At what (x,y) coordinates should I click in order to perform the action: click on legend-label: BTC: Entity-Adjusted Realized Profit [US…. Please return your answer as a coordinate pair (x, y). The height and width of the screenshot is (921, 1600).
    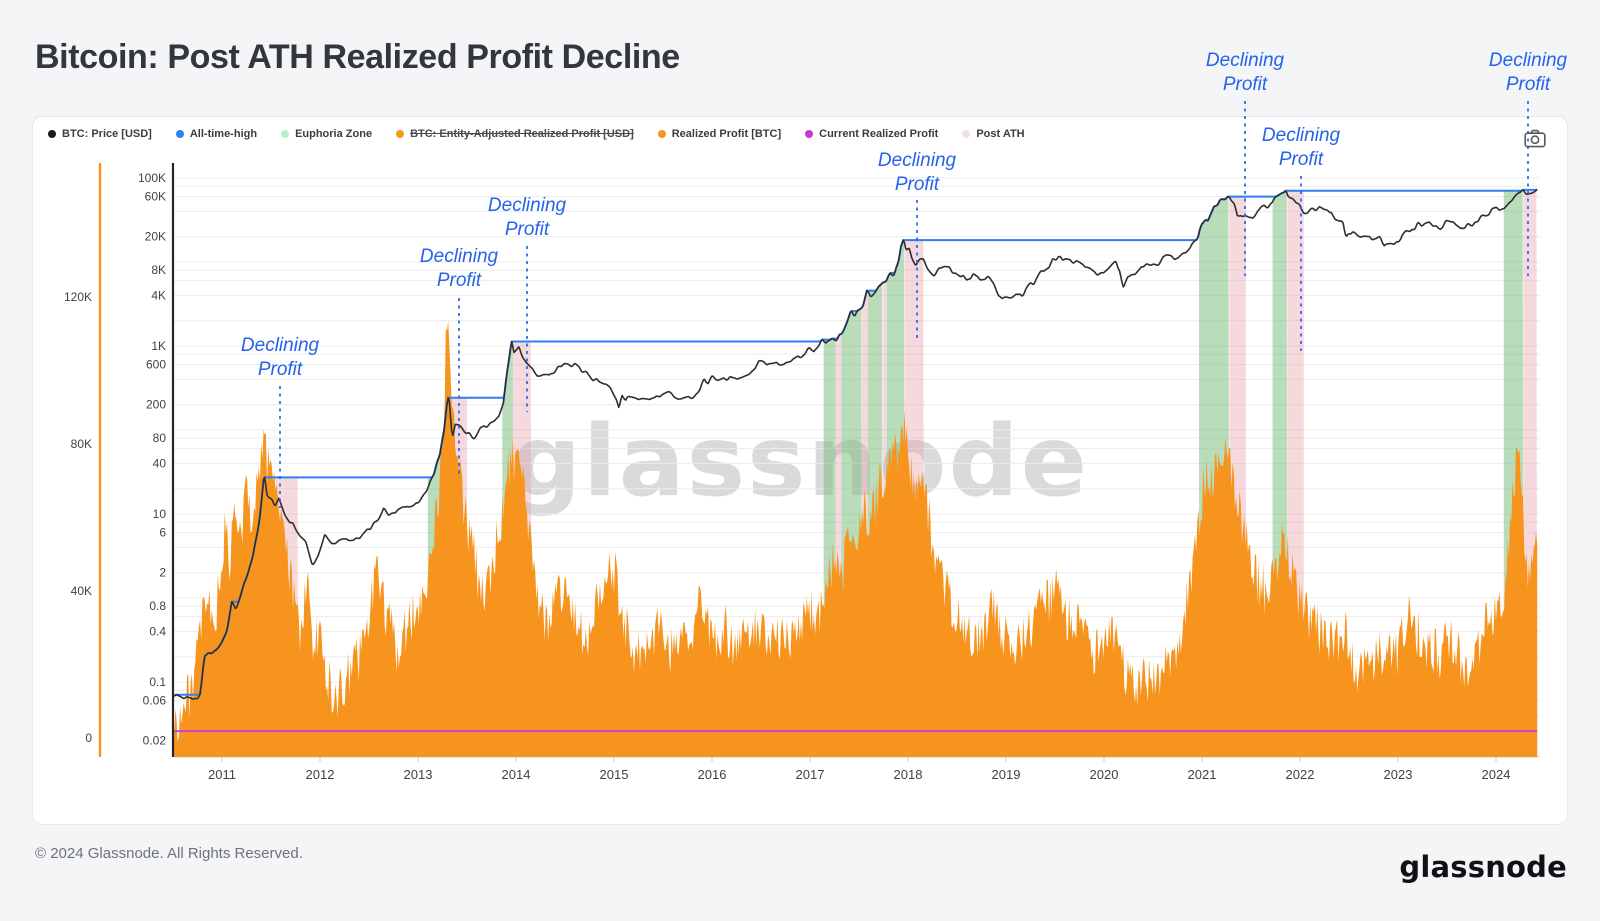
    Looking at the image, I should click on (522, 134).